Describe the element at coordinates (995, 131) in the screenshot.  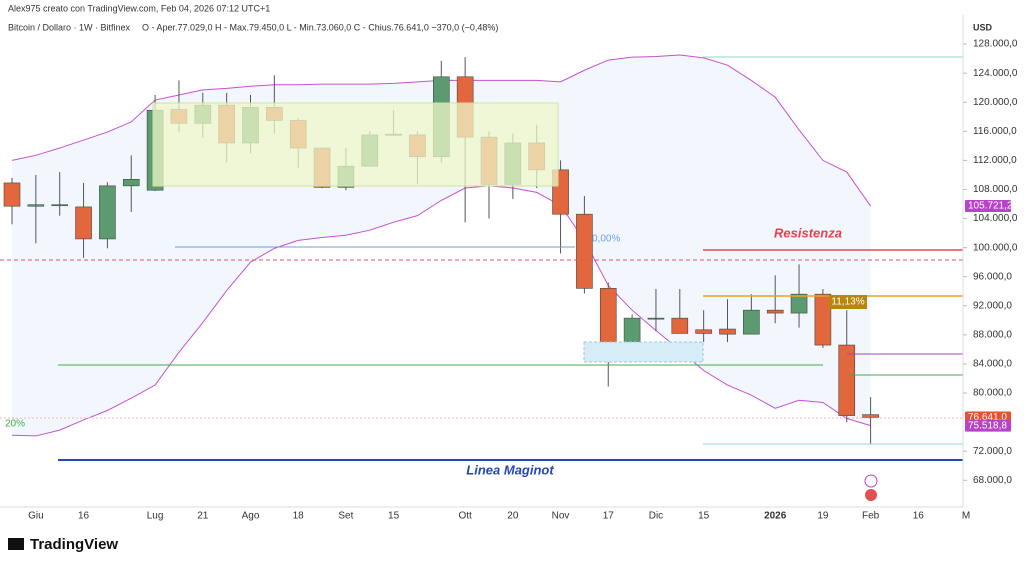
I see `y-tick-label: 116.000,0` at that location.